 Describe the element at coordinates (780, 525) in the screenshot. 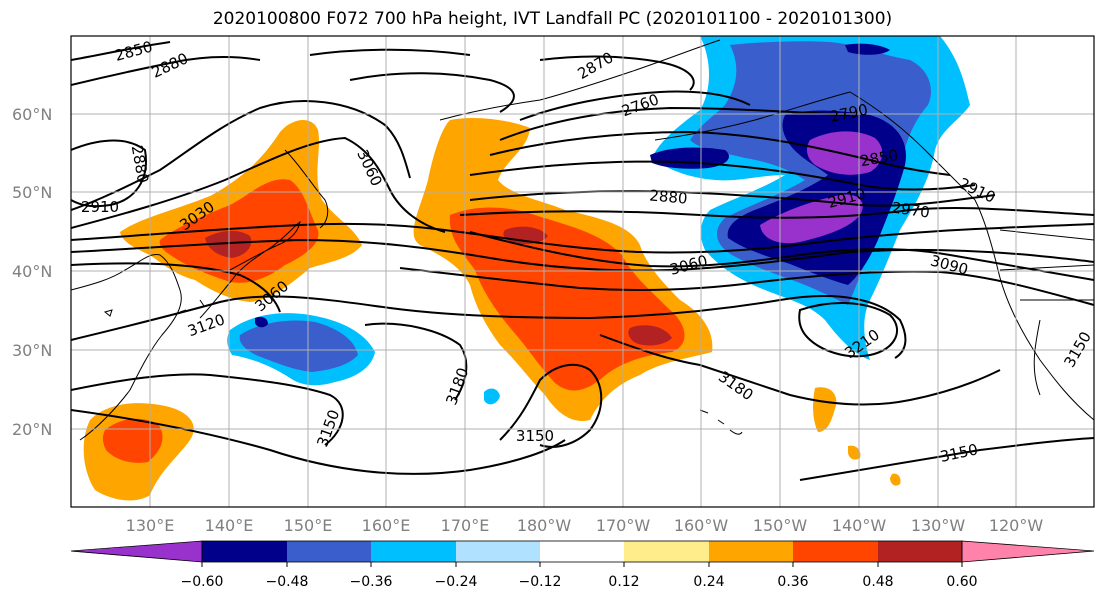

I see `lon-label: 150°W` at that location.